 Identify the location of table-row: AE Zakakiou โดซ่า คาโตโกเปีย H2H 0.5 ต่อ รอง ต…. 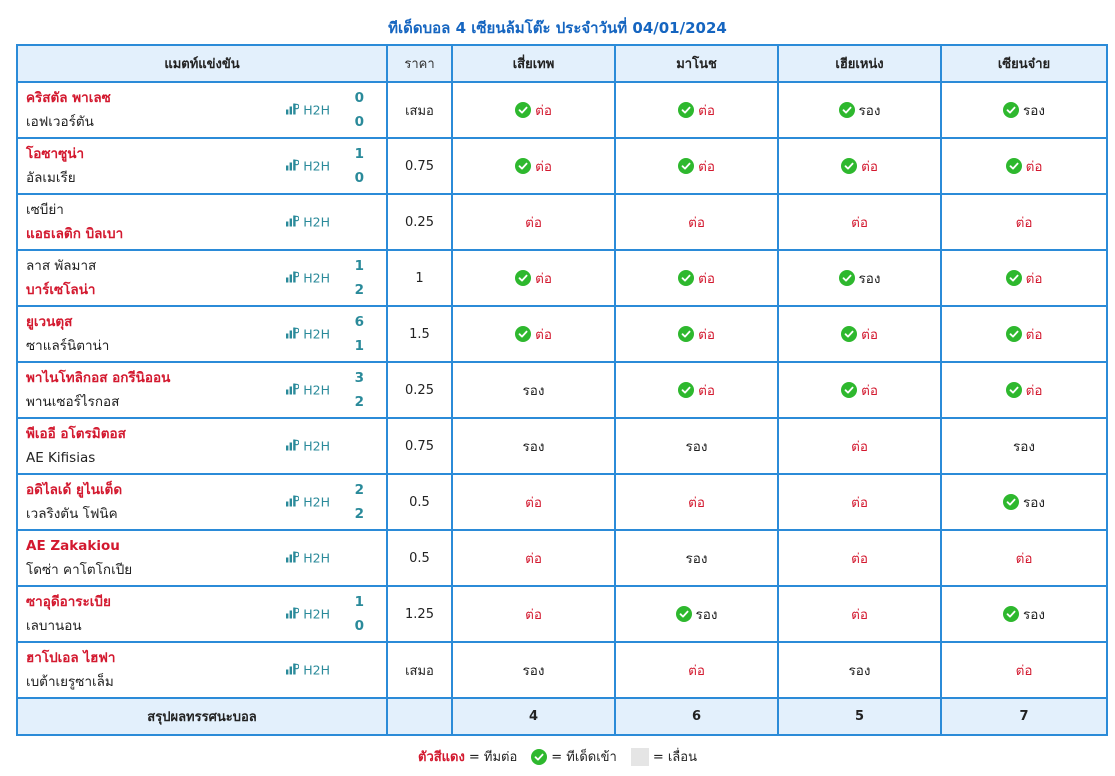
(562, 558).